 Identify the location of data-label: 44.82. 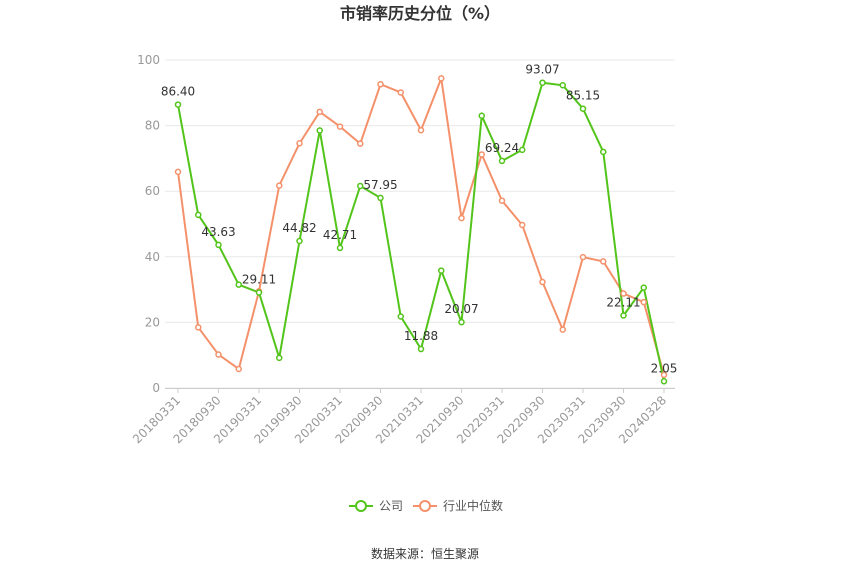
(299, 228).